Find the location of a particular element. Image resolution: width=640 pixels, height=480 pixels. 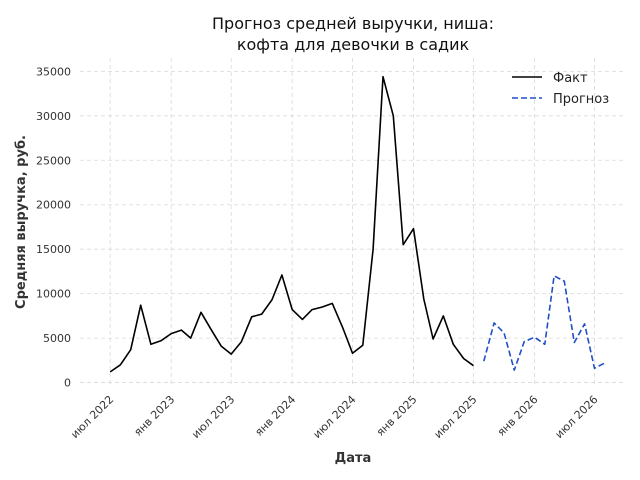

x-axis-title: Дата is located at coordinates (353, 458).